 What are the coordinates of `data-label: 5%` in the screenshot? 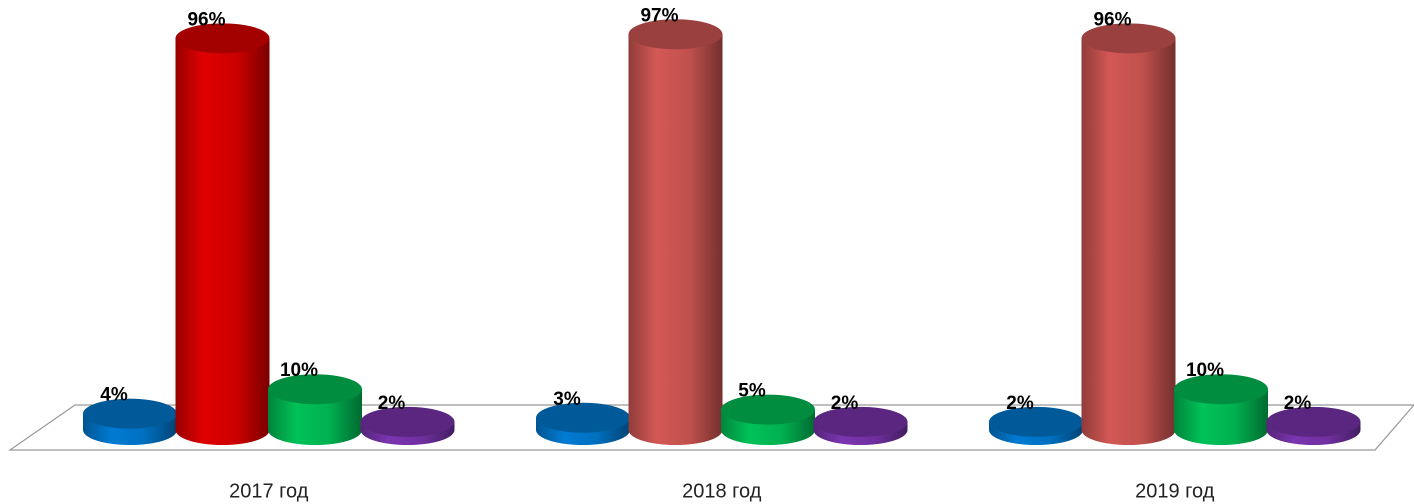 It's located at (752, 391).